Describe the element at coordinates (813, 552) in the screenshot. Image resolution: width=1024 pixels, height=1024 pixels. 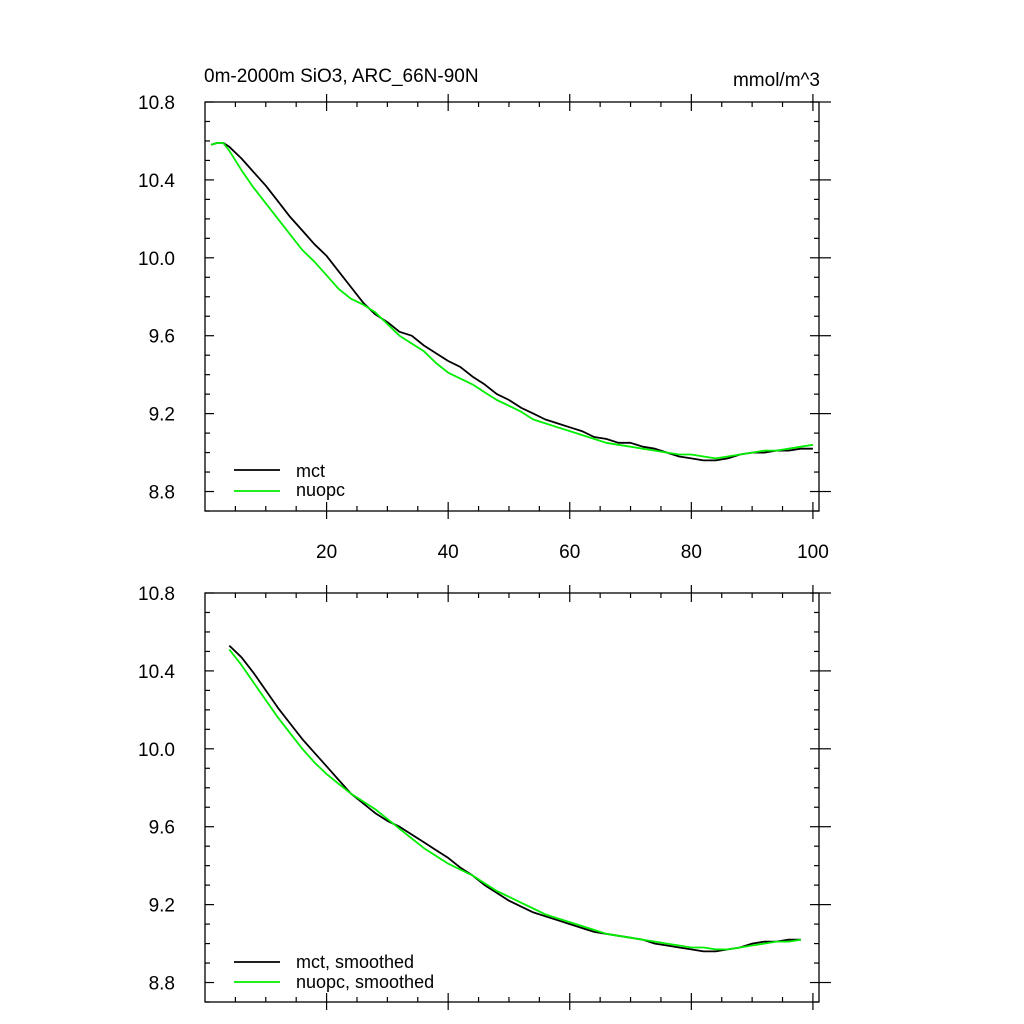
I see `x-tick-label: 100` at that location.